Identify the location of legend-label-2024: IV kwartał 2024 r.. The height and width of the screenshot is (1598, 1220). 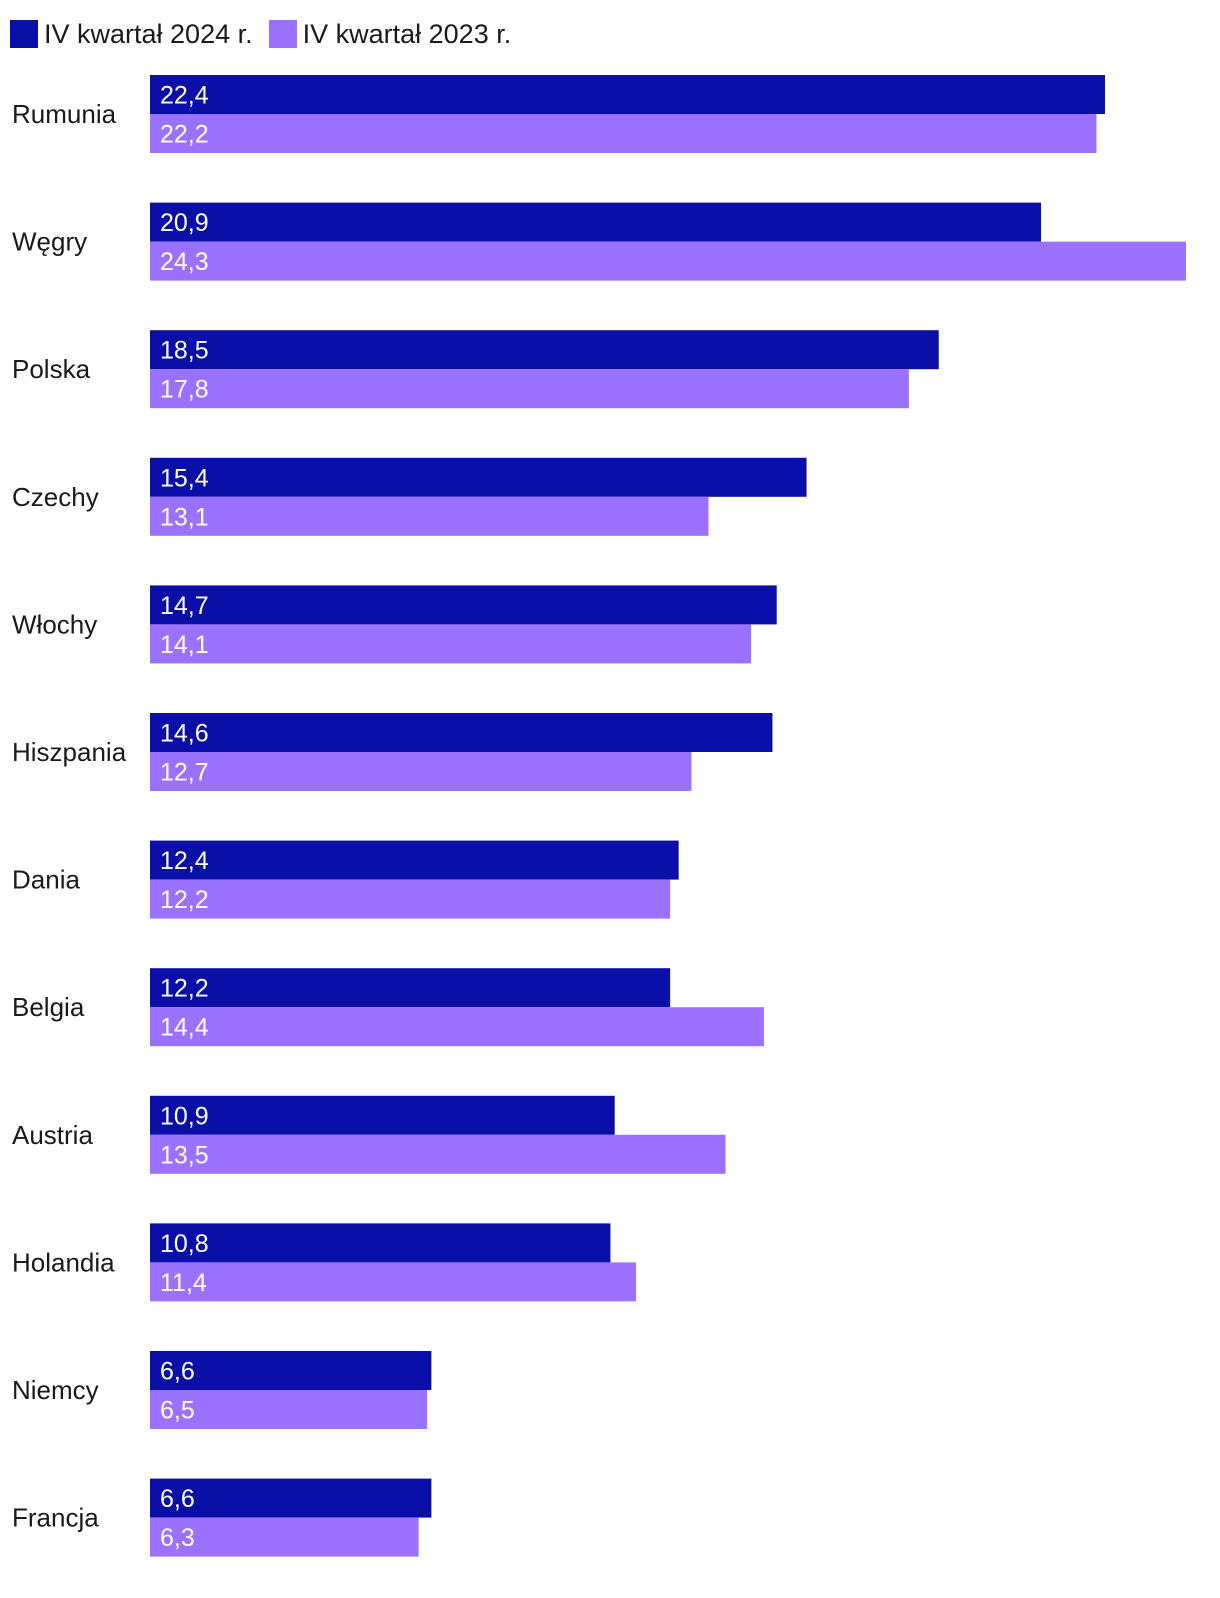
(148, 33).